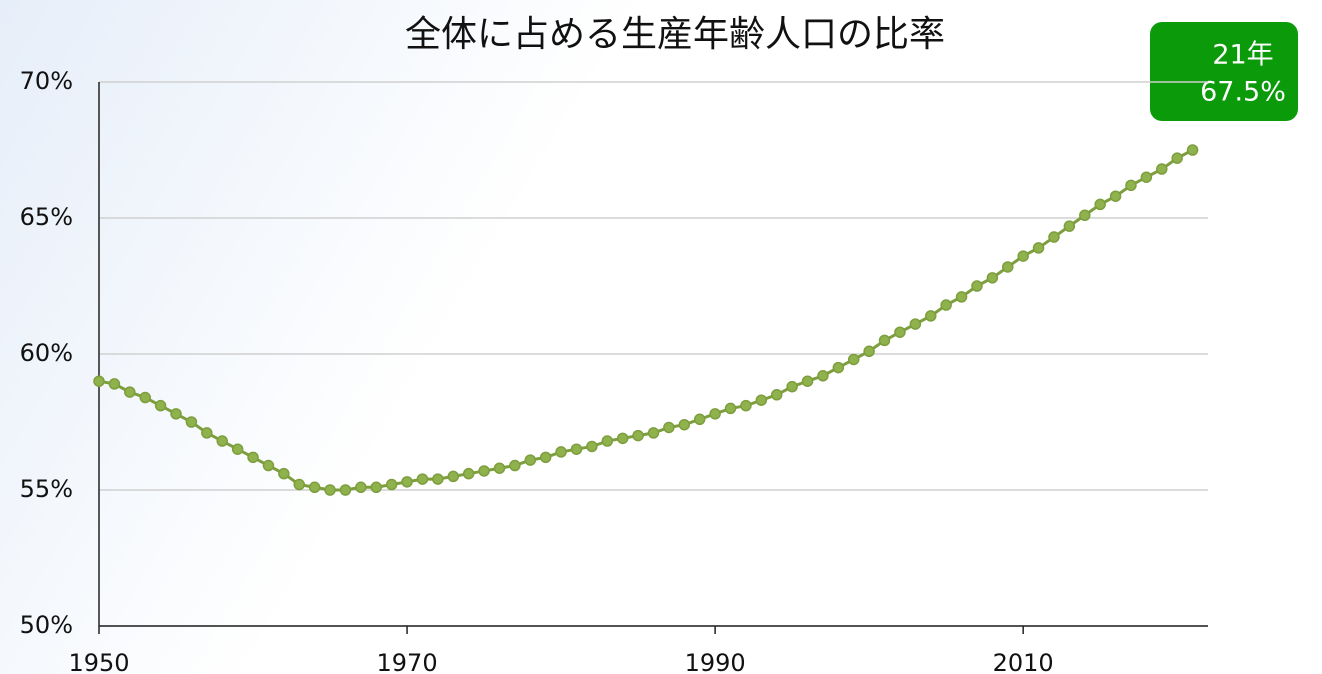 Image resolution: width=1322 pixels, height=674 pixels. I want to click on y-tick-label: 50%, so click(46, 625).